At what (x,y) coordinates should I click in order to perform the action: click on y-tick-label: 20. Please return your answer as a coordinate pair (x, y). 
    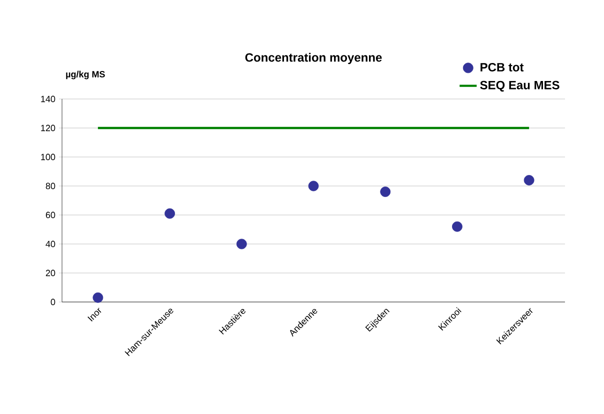
    Looking at the image, I should click on (51, 273).